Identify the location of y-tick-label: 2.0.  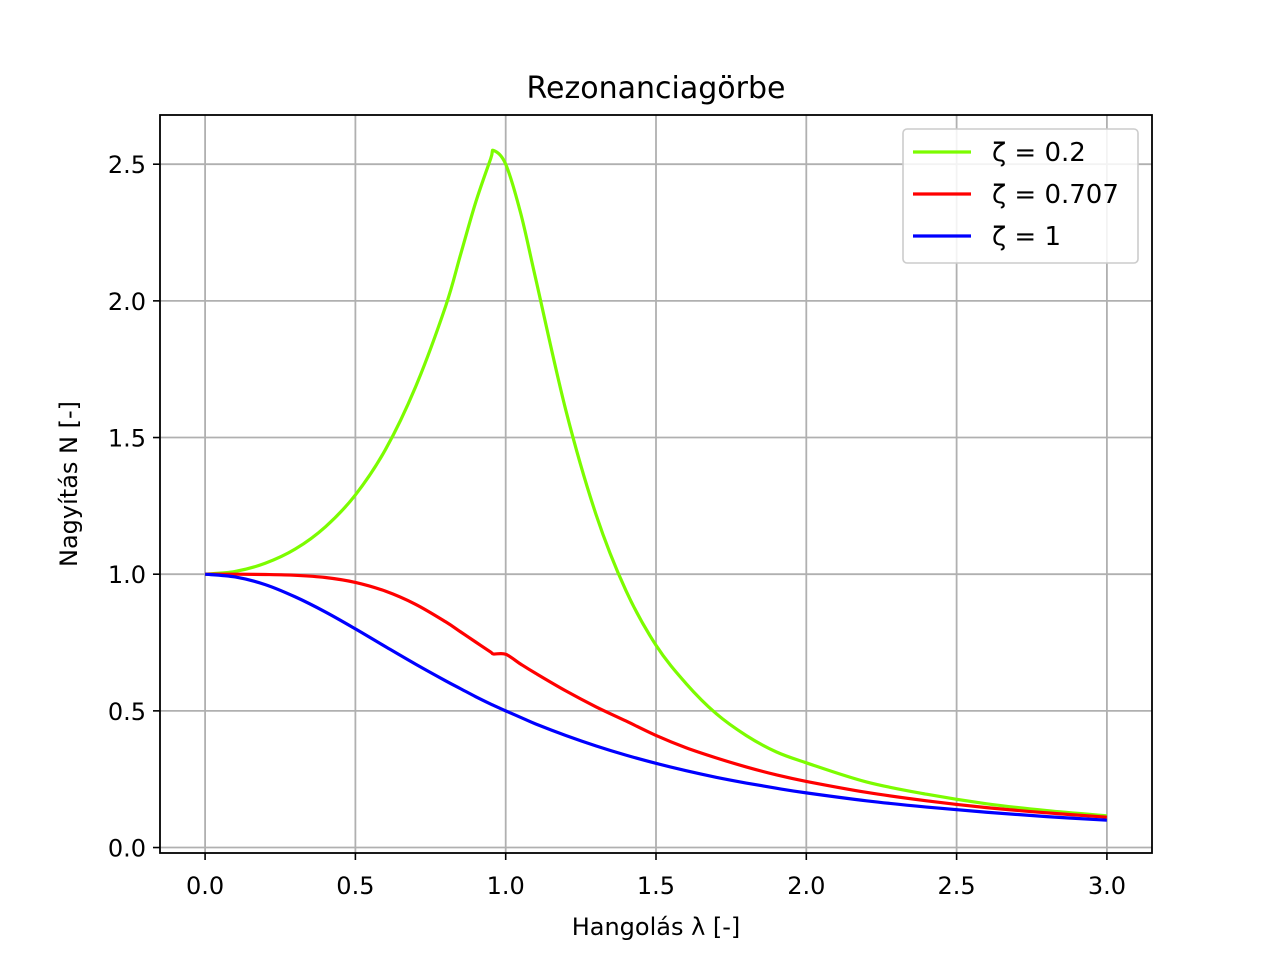
(127, 302).